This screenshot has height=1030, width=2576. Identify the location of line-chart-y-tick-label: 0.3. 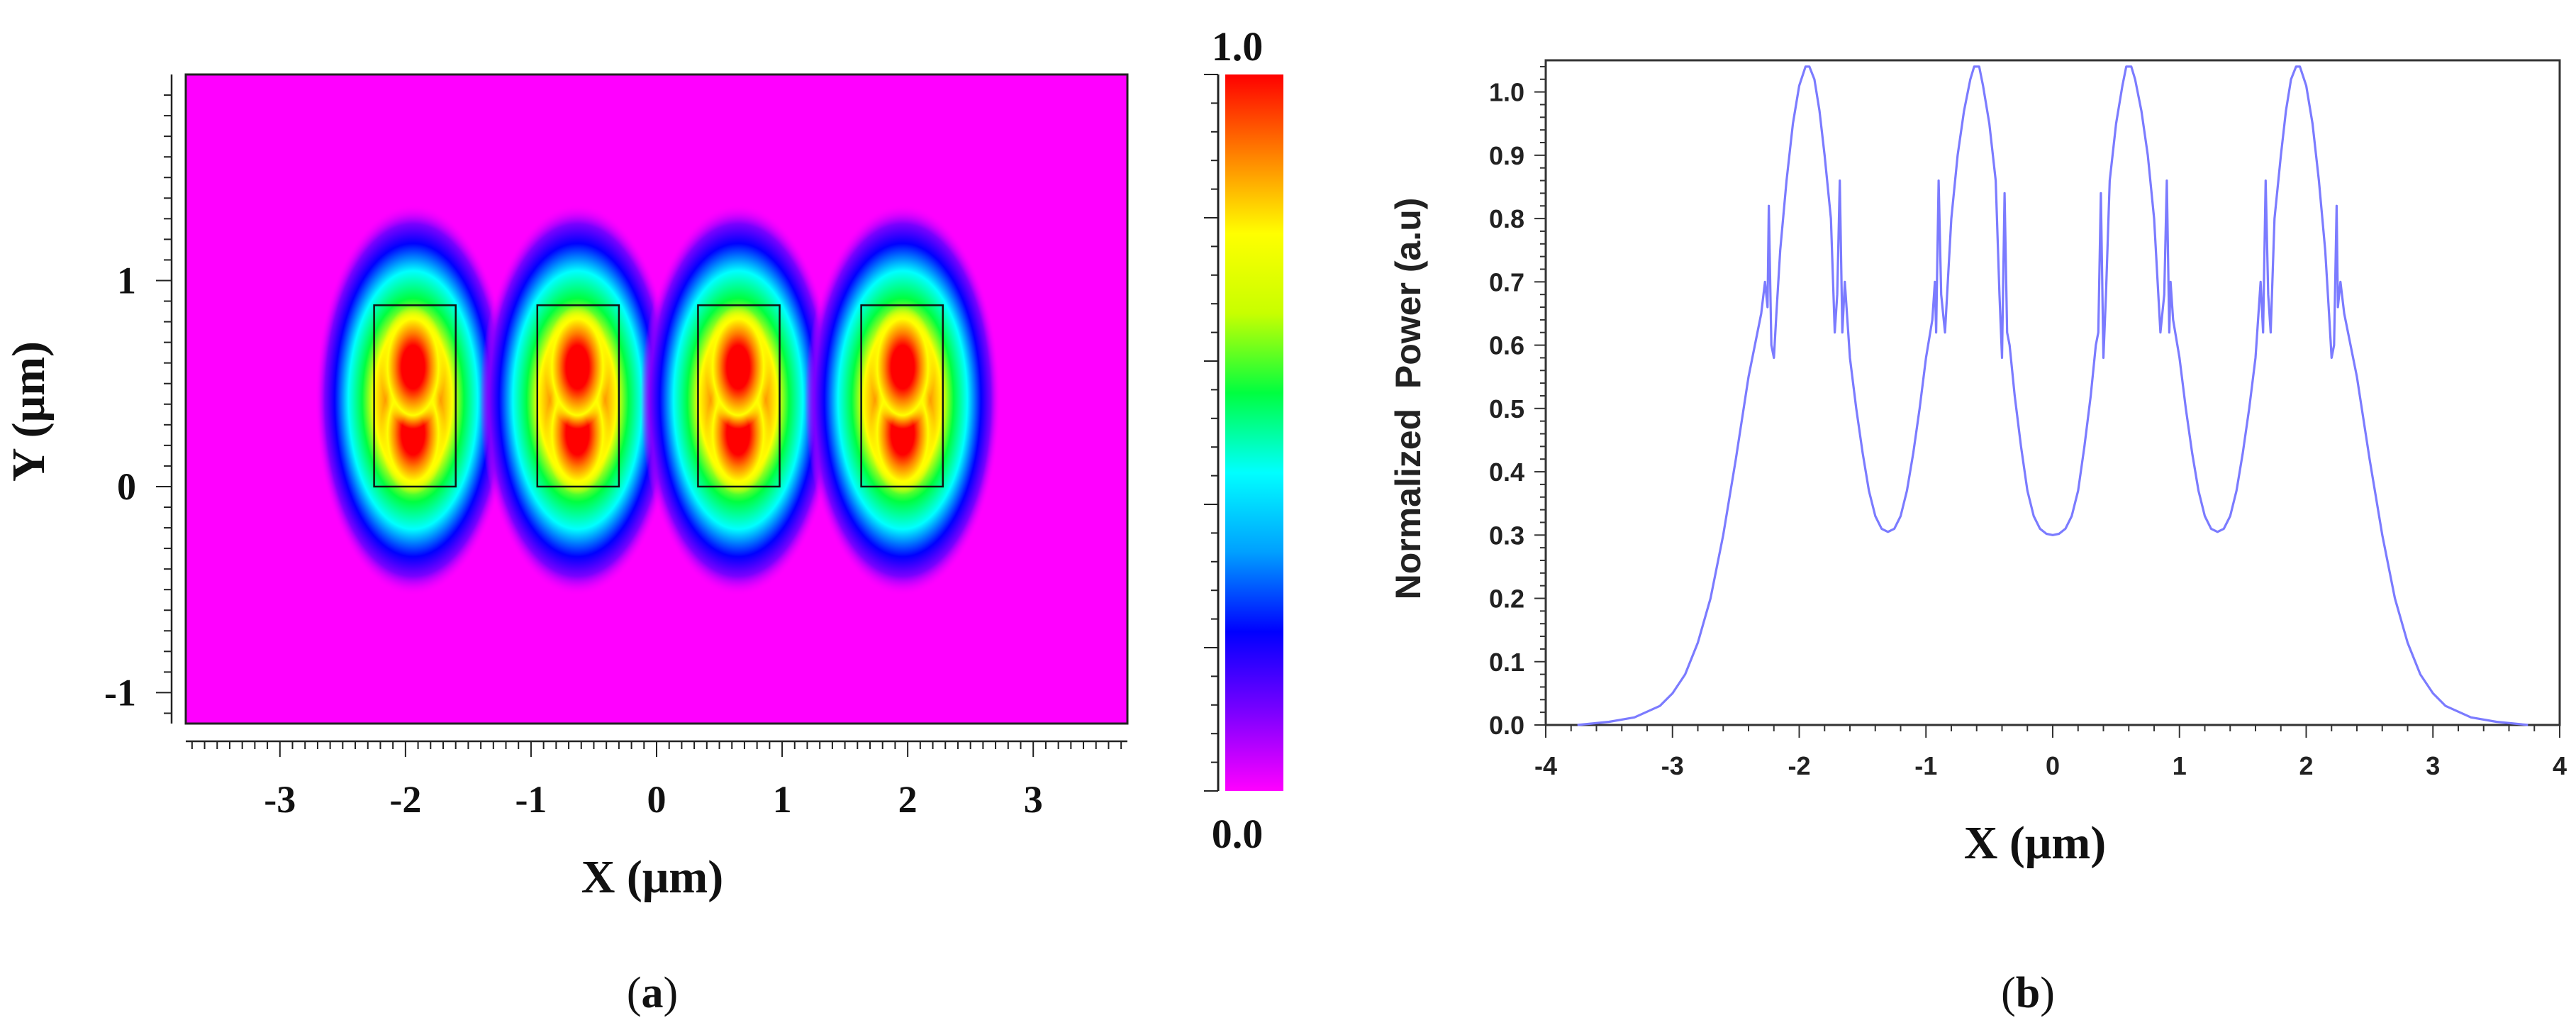
(1506, 535).